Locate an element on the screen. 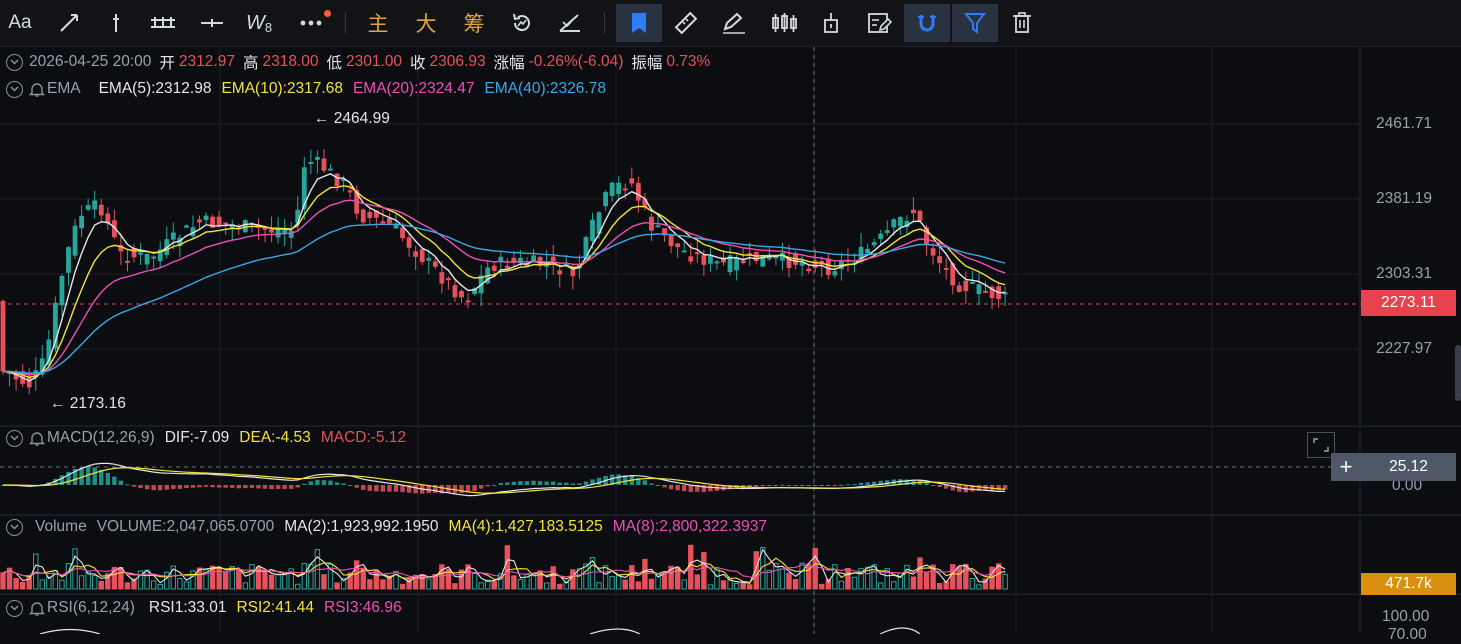 This screenshot has height=644, width=1461. rsi3-value: RSI3:46.96 is located at coordinates (363, 607).